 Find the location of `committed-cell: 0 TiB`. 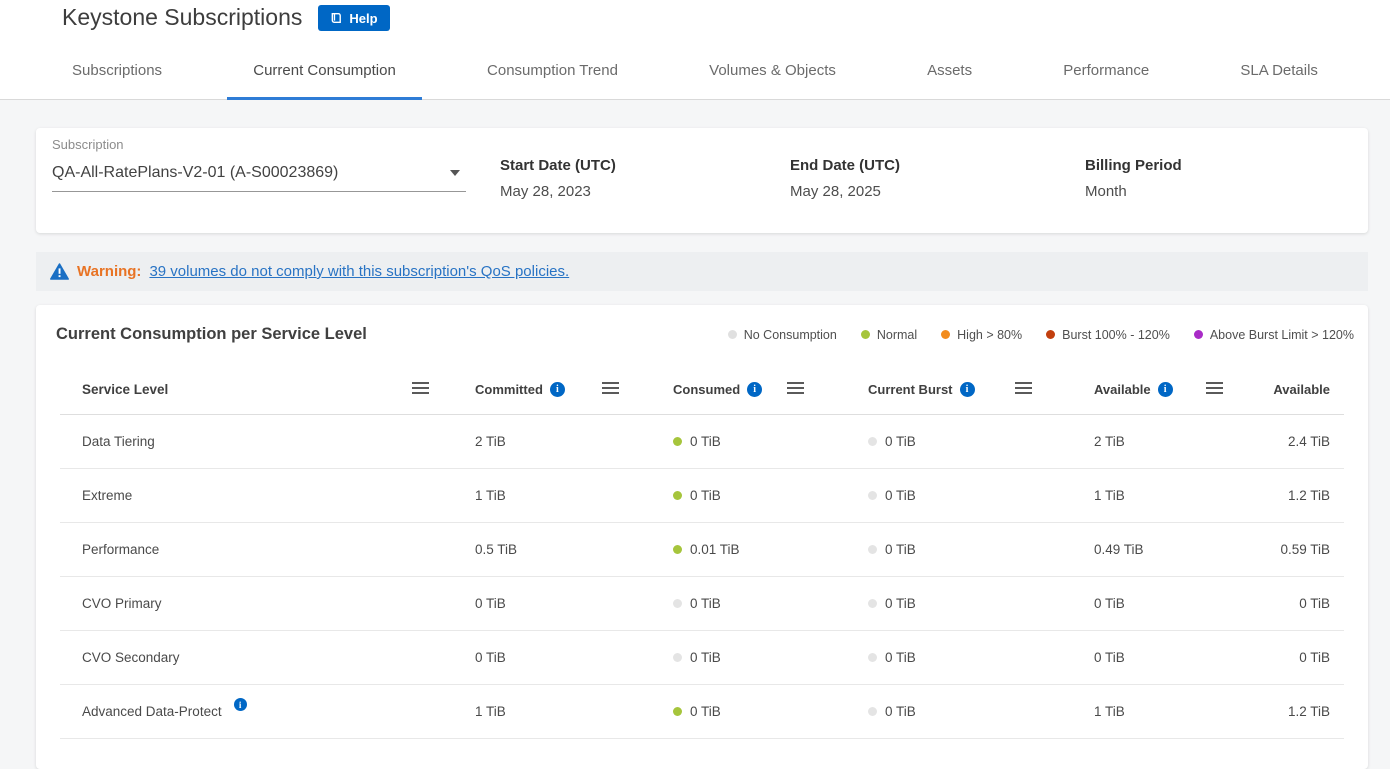

committed-cell: 0 TiB is located at coordinates (522, 603).